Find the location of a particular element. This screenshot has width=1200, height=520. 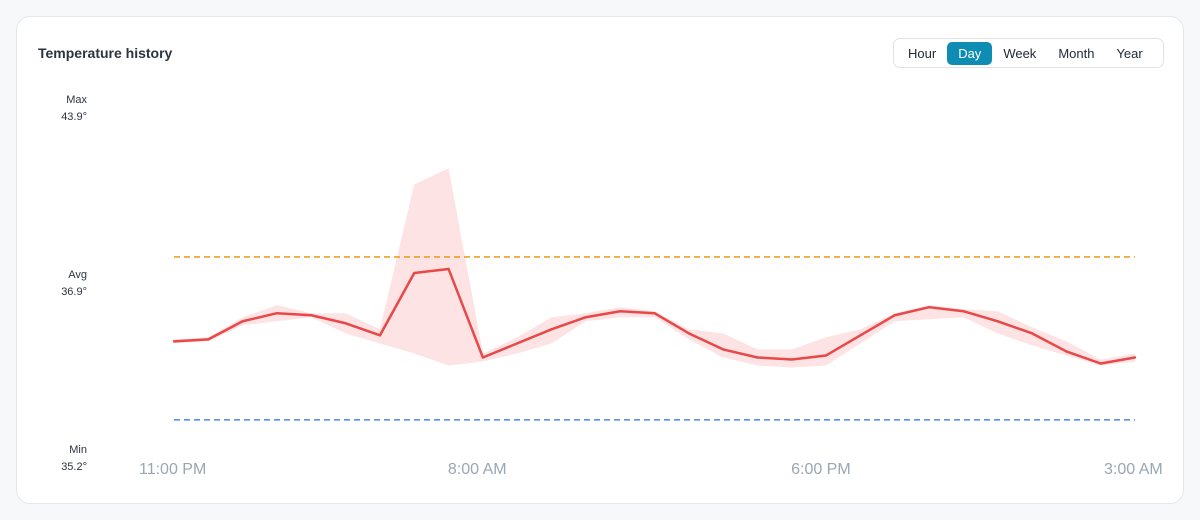

x-tick-label: 6:00 PM is located at coordinates (821, 469).